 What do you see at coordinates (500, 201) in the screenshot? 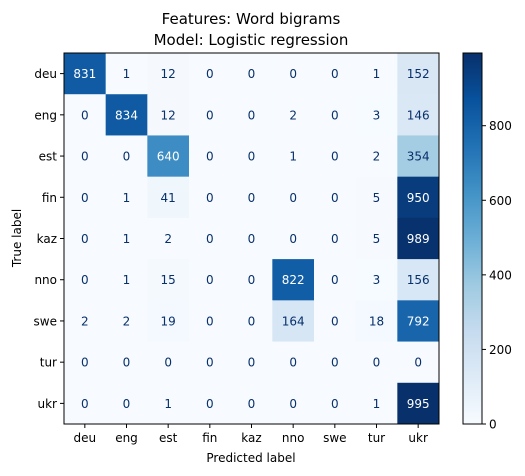
I see `colorbar-tick-label: 600` at bounding box center [500, 201].